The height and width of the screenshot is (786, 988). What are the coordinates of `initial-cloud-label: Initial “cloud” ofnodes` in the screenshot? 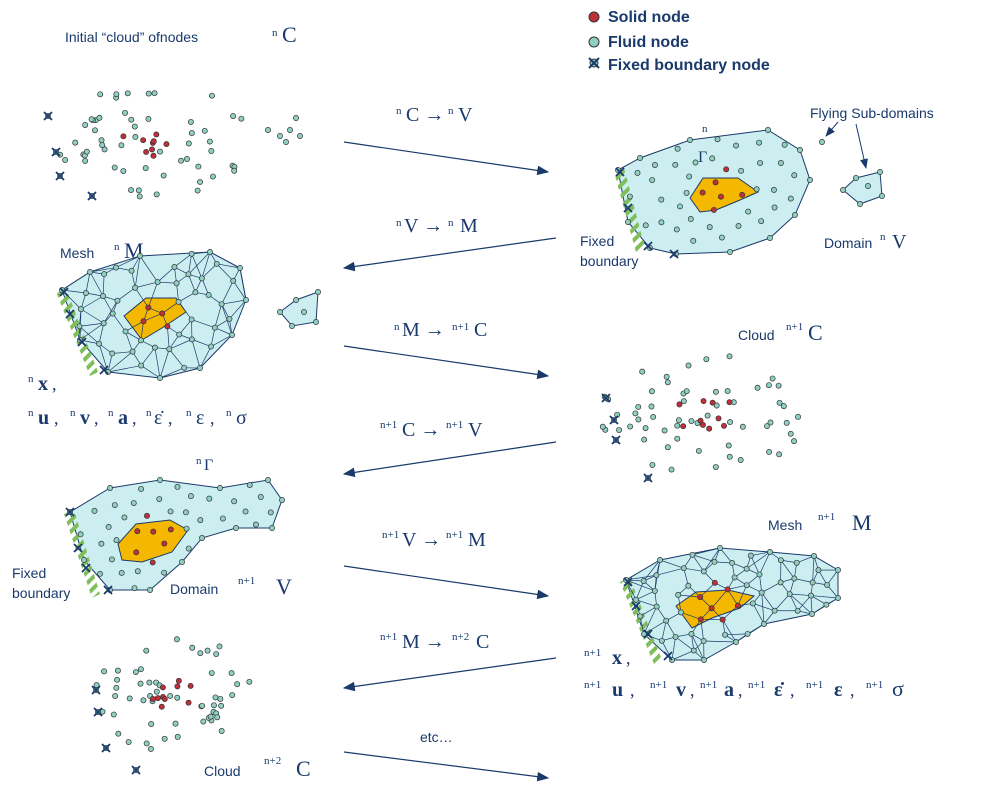 It's located at (131, 37).